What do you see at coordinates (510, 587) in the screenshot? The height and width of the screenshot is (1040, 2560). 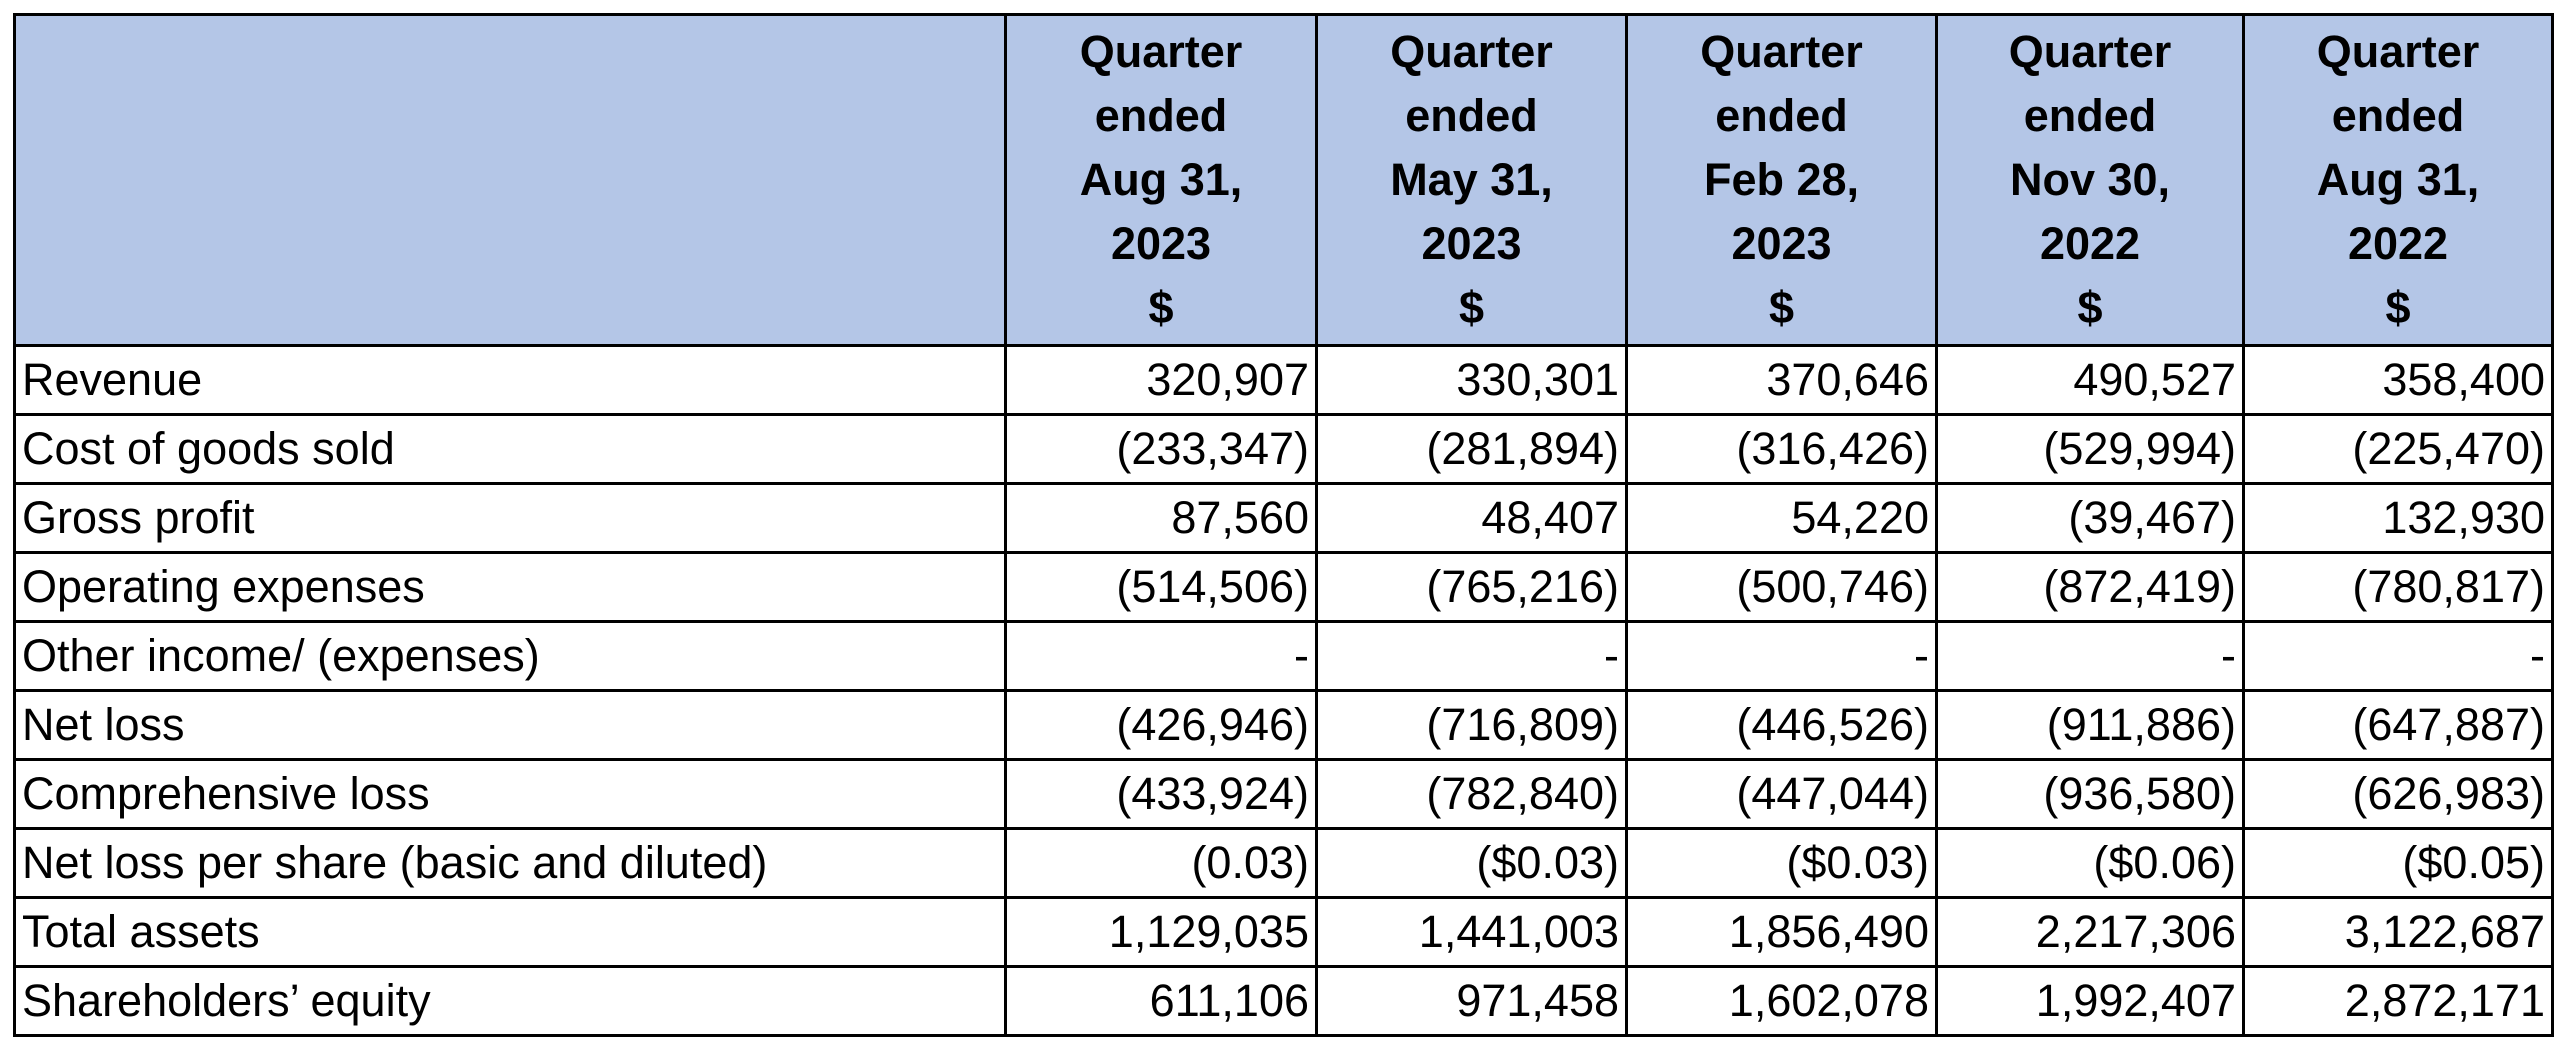 I see `row-label: Operating expenses` at bounding box center [510, 587].